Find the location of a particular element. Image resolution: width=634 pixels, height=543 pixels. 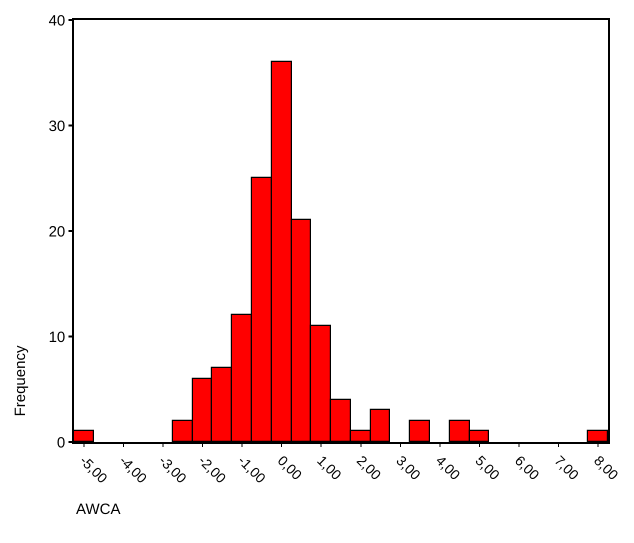

y-tick-label: 30 is located at coordinates (57, 126).